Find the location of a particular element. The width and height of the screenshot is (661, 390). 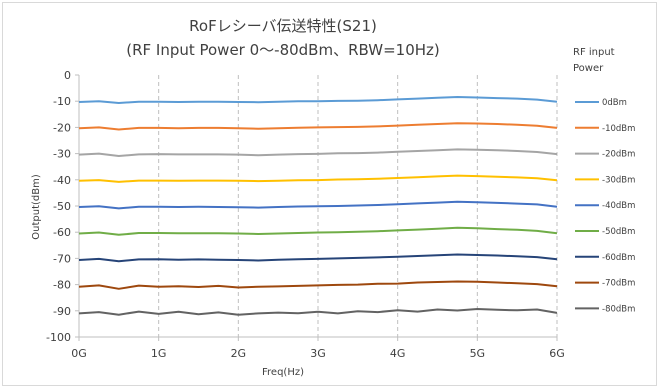

chart-subtitle: (RF Input Power 0〜-80dBm、RBW=10Hz) is located at coordinates (283, 50).